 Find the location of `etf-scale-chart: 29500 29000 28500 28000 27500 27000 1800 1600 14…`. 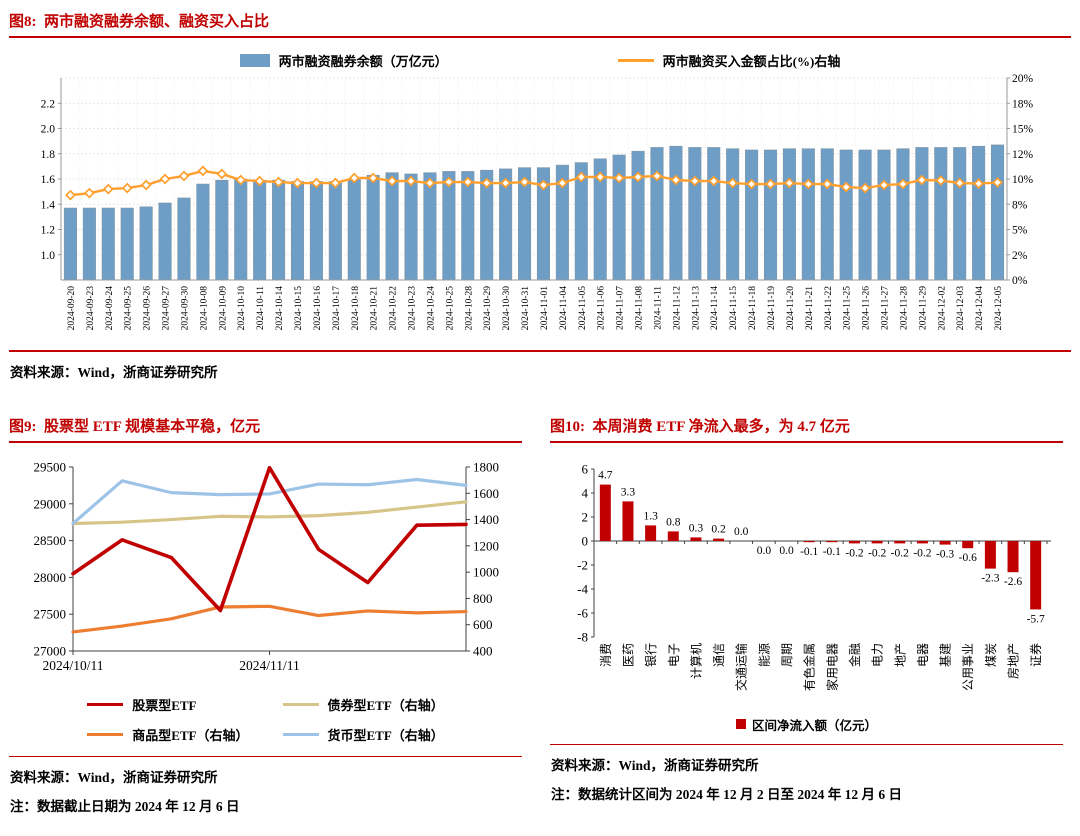

etf-scale-chart: 29500 29000 28500 28000 27500 27000 1800 1600 14… is located at coordinates (267, 566).